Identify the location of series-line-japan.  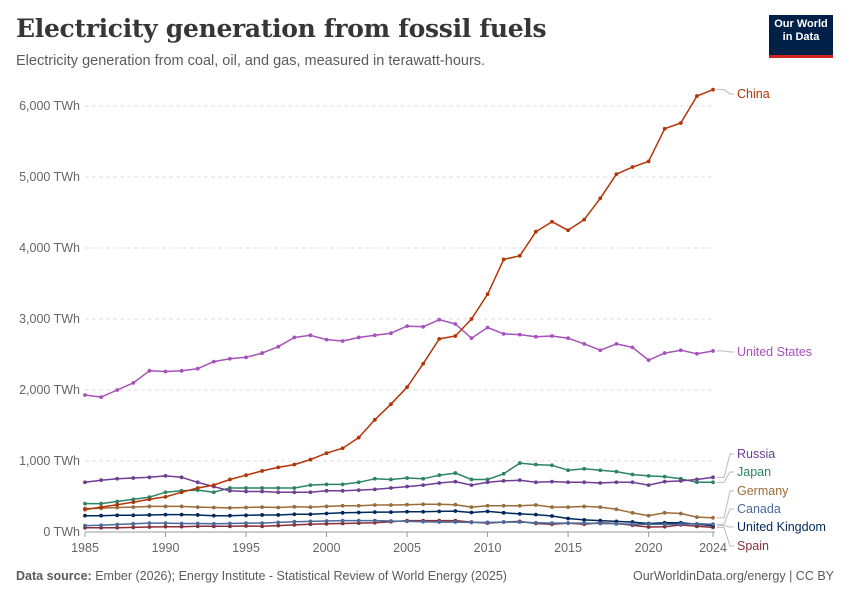
(399, 483).